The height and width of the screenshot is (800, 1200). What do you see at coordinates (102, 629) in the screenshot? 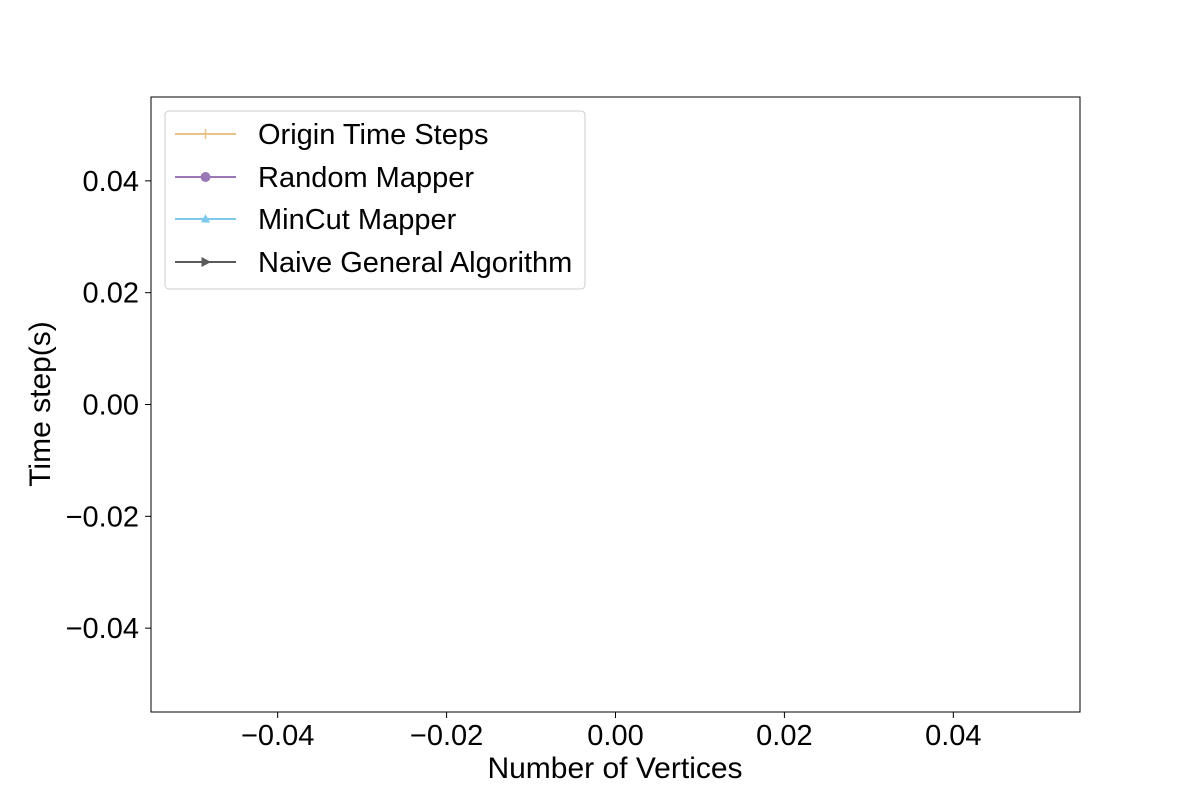
I see `y-tick-label: −0.04` at bounding box center [102, 629].